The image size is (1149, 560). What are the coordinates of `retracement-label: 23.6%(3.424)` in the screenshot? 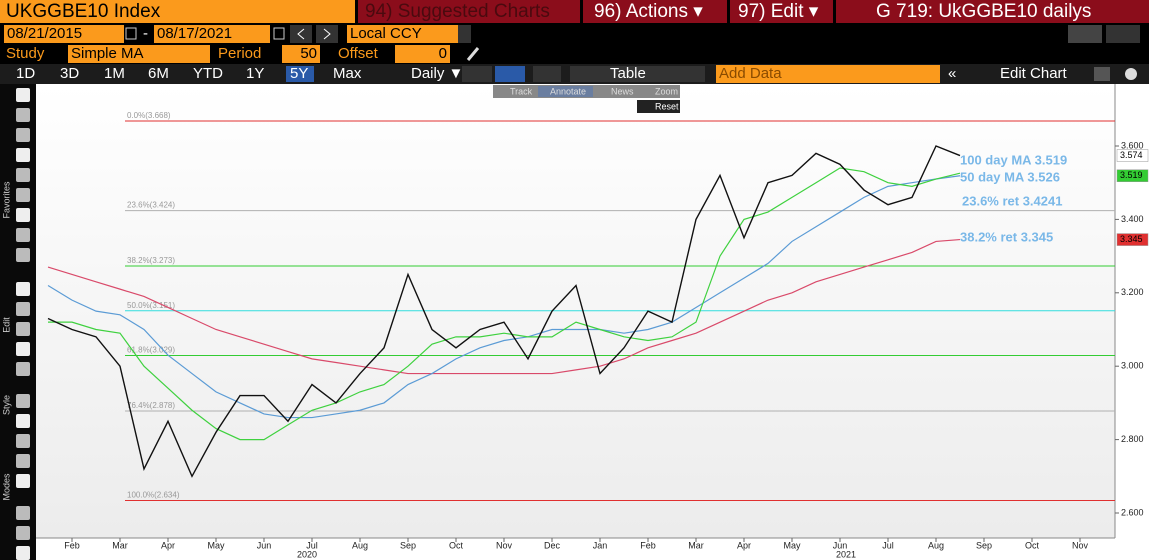 It's located at (151, 205).